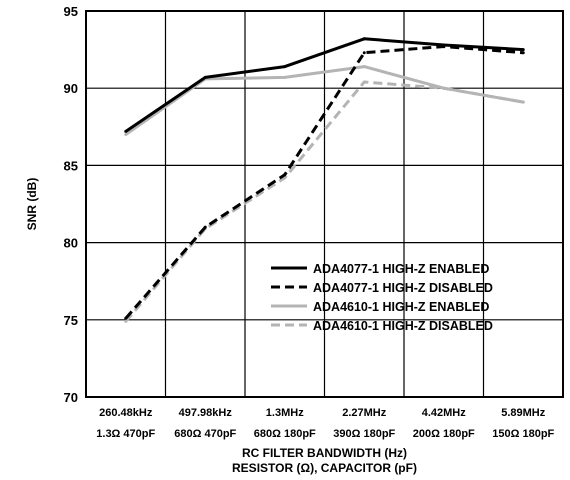 The image size is (570, 480). What do you see at coordinates (206, 413) in the screenshot?
I see `x-tick-label: 497.98kHz` at bounding box center [206, 413].